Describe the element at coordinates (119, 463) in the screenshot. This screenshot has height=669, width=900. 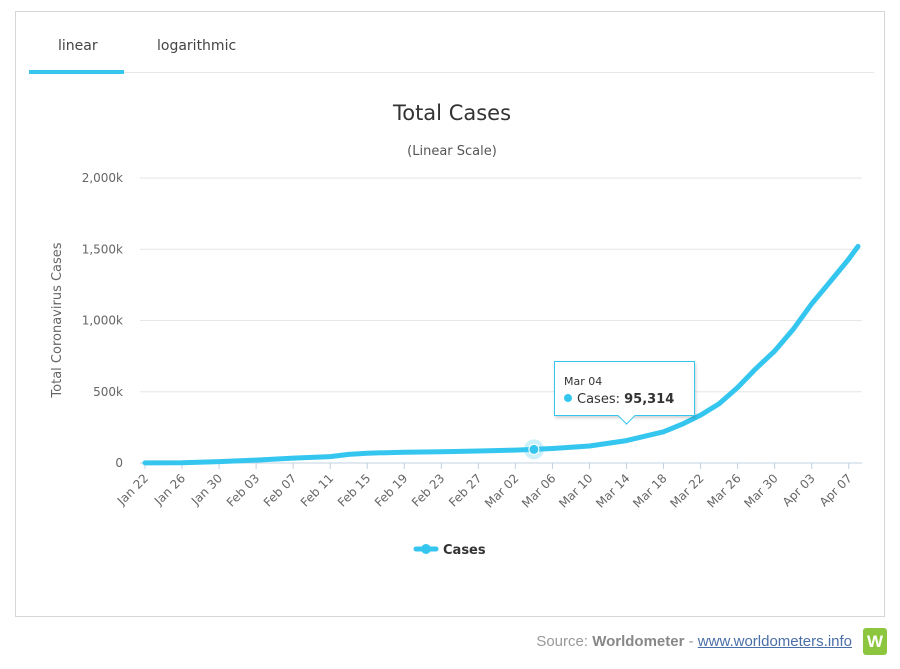
I see `y-tick-label: 0` at that location.